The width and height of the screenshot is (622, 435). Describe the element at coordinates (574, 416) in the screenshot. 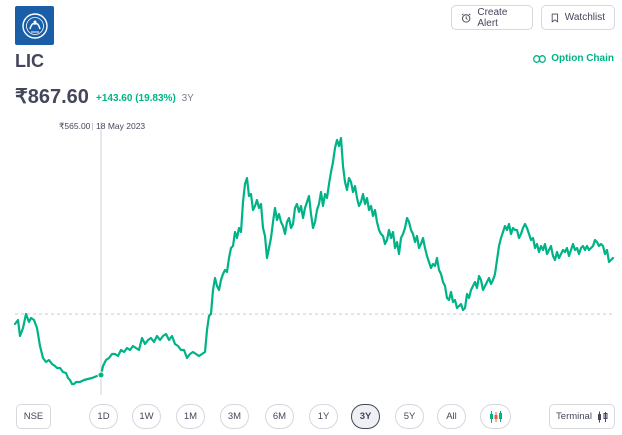

I see `terminal-label: Terminal` at that location.